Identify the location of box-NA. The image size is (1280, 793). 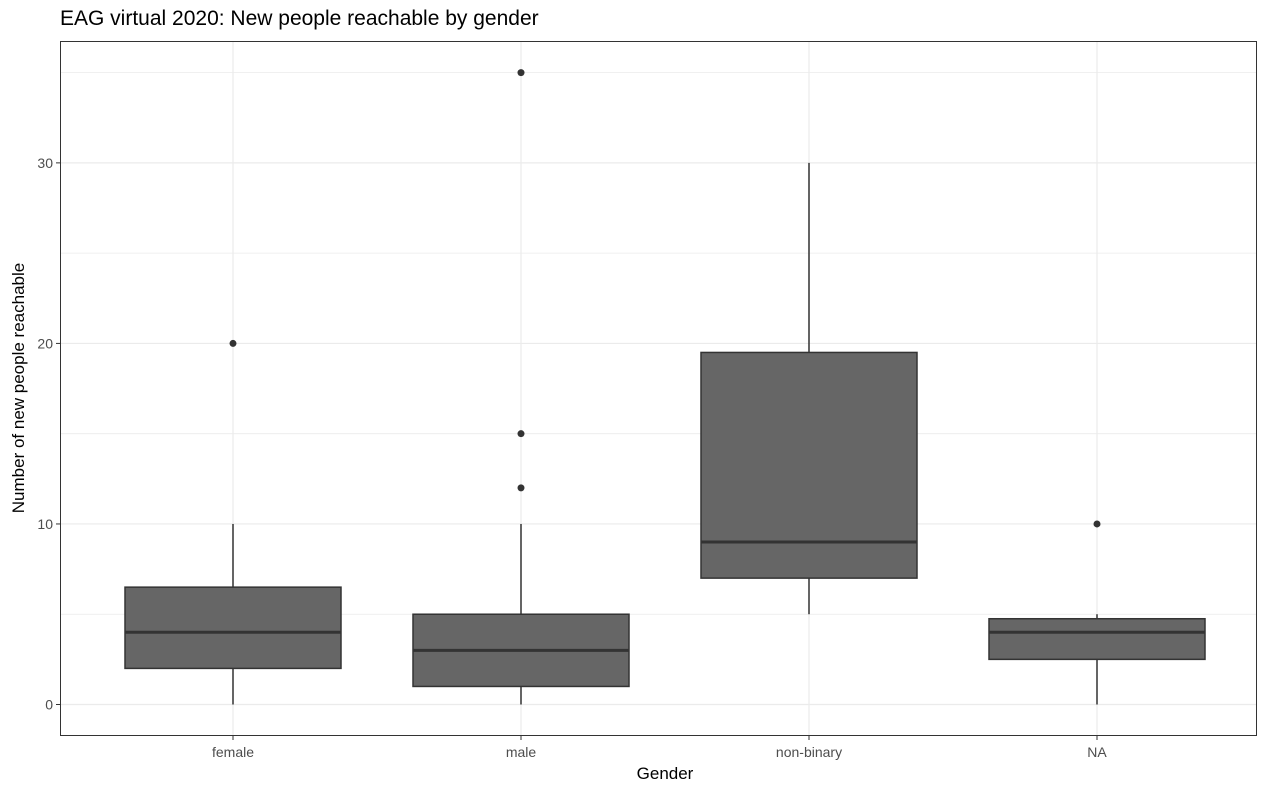
(1097, 639).